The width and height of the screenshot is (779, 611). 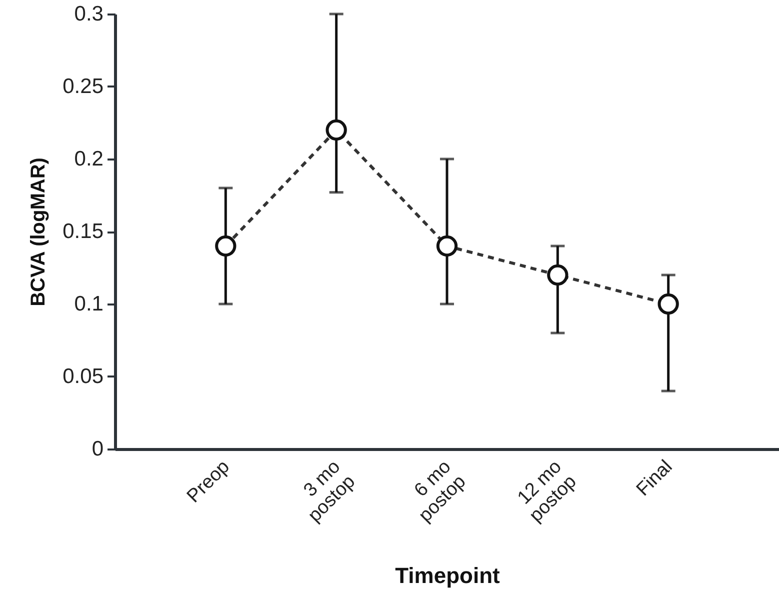 I want to click on y-tick-label: 0, so click(x=98, y=449).